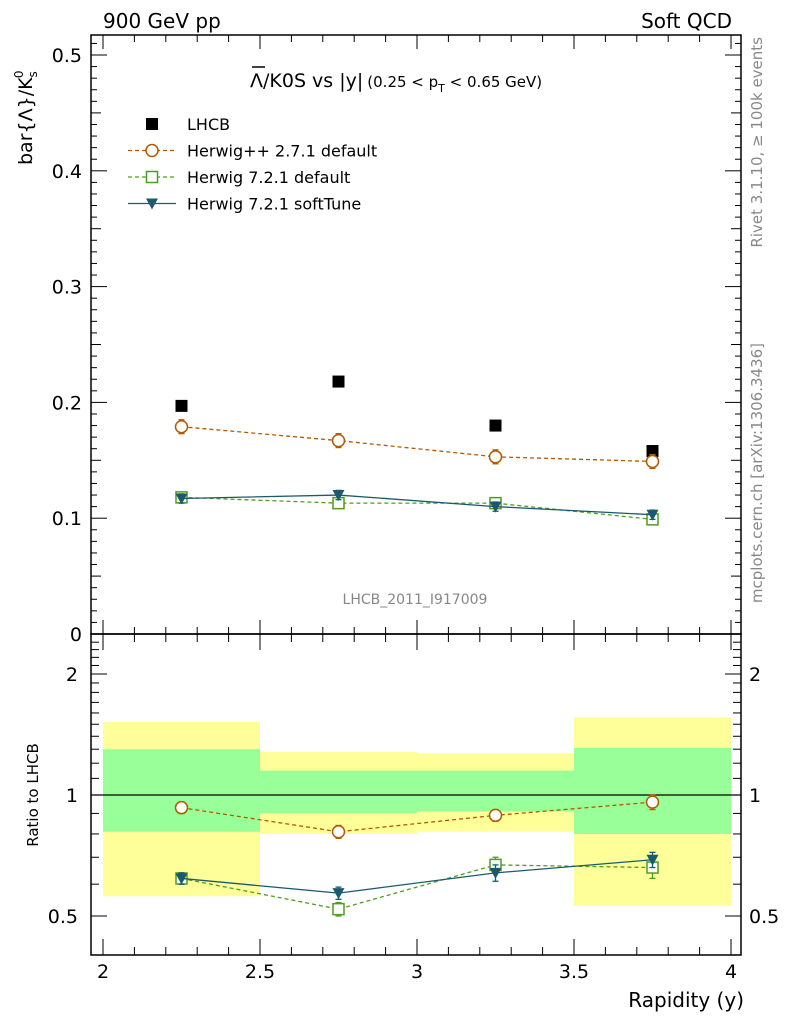 This screenshot has height=1024, width=786. Describe the element at coordinates (67, 519) in the screenshot. I see `main-ytick-label: 0.1` at that location.